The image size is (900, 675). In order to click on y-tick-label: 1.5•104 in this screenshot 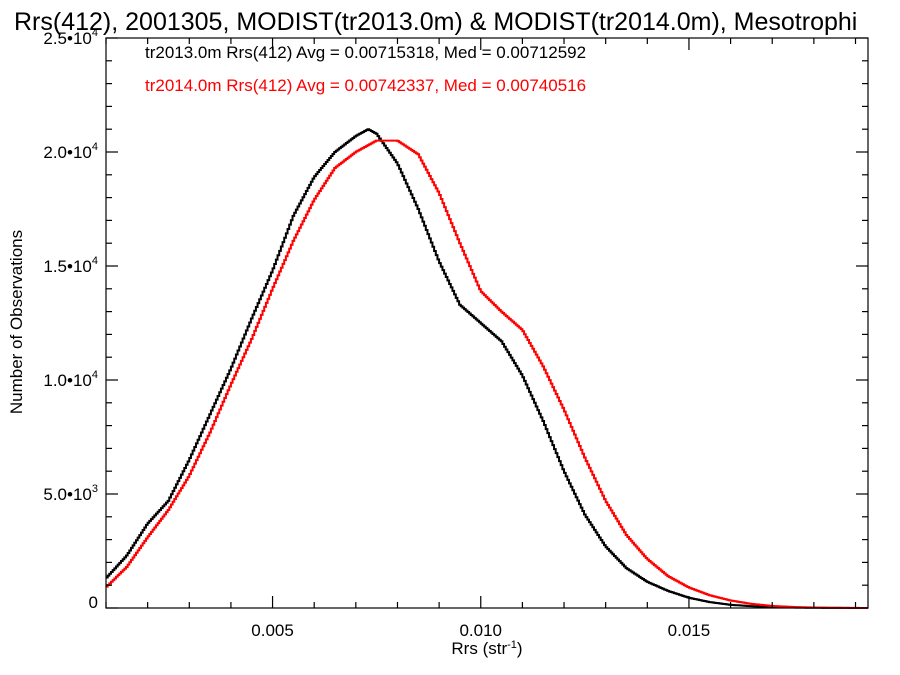, I will do `click(70, 265)`.